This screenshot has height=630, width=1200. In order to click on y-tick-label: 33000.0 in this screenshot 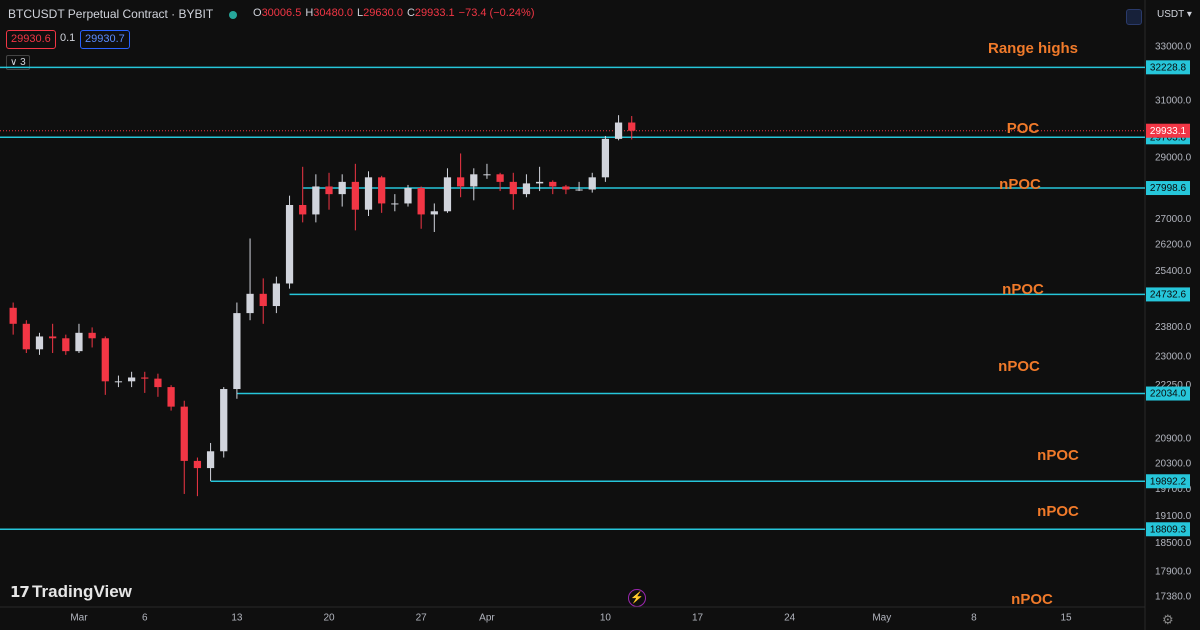, I will do `click(1173, 47)`.